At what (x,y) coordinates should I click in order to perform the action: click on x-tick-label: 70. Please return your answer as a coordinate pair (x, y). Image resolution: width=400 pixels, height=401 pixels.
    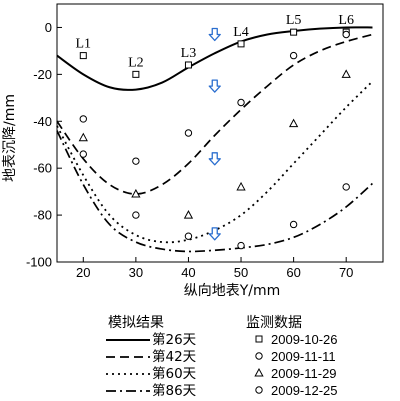
    Looking at the image, I should click on (346, 272).